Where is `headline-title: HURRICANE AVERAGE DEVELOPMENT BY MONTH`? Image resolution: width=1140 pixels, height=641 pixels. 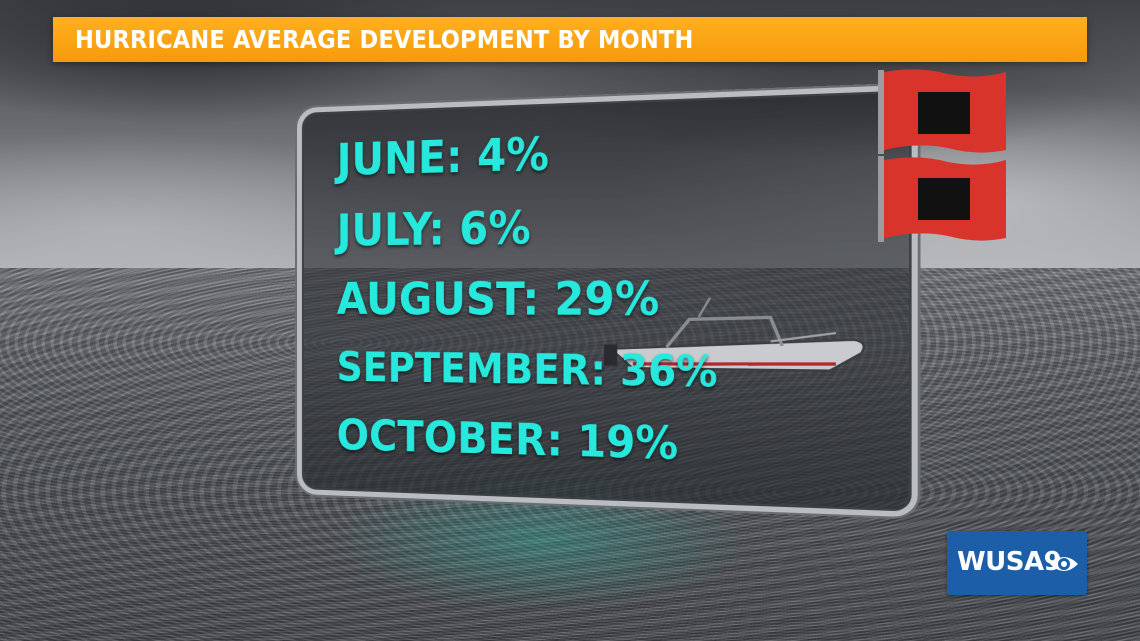
headline-title: HURRICANE AVERAGE DEVELOPMENT BY MONTH is located at coordinates (384, 39).